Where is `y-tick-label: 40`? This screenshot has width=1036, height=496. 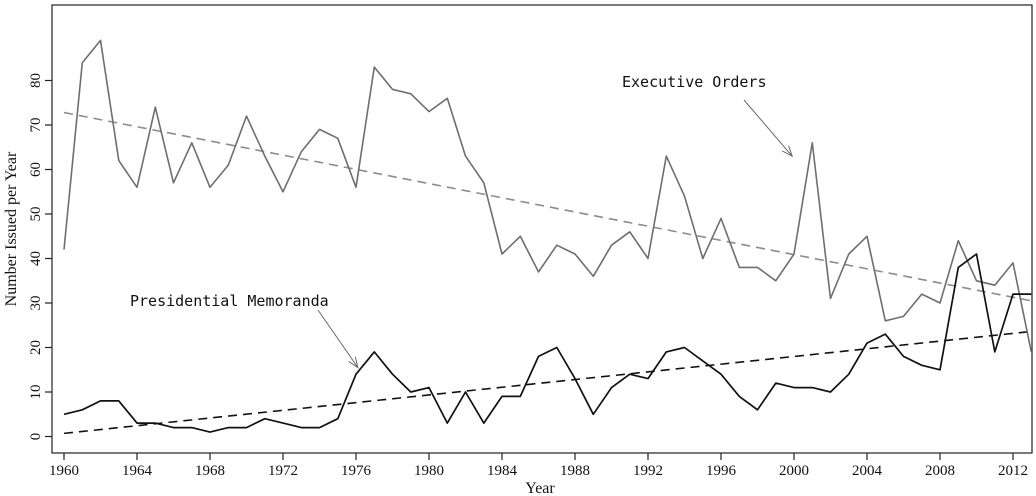
y-tick-label: 40 is located at coordinates (36, 258).